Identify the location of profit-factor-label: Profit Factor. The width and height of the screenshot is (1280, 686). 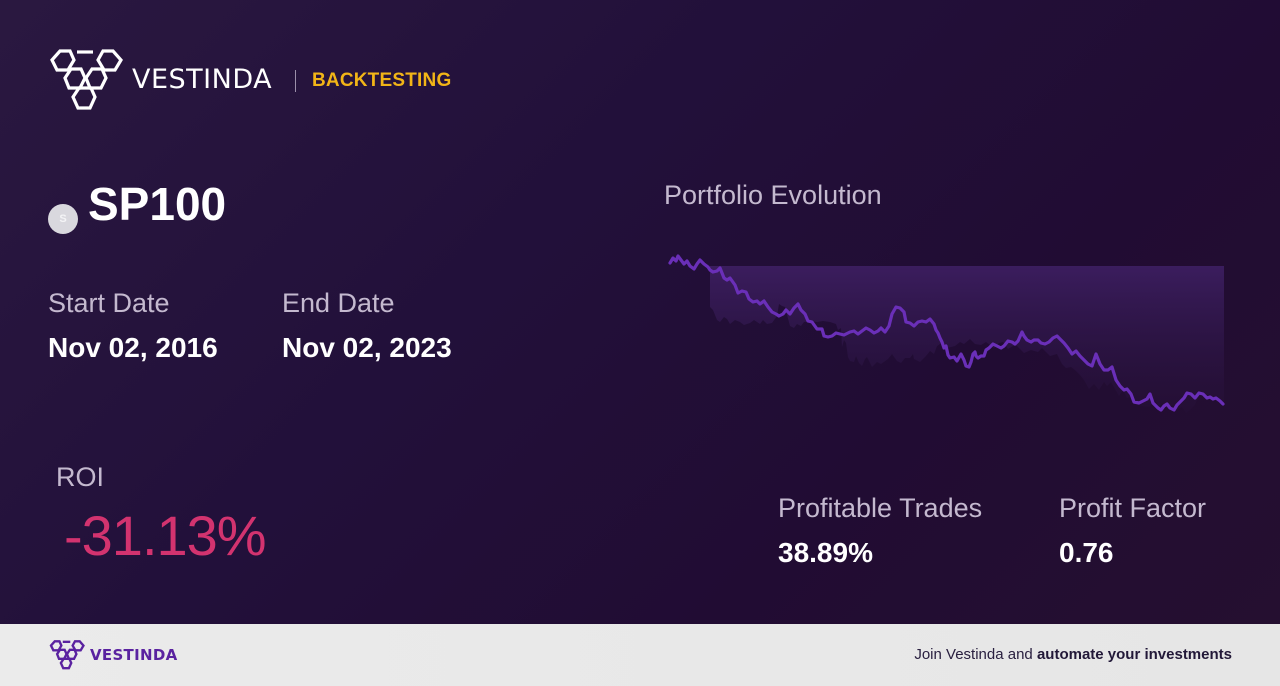
(1133, 508).